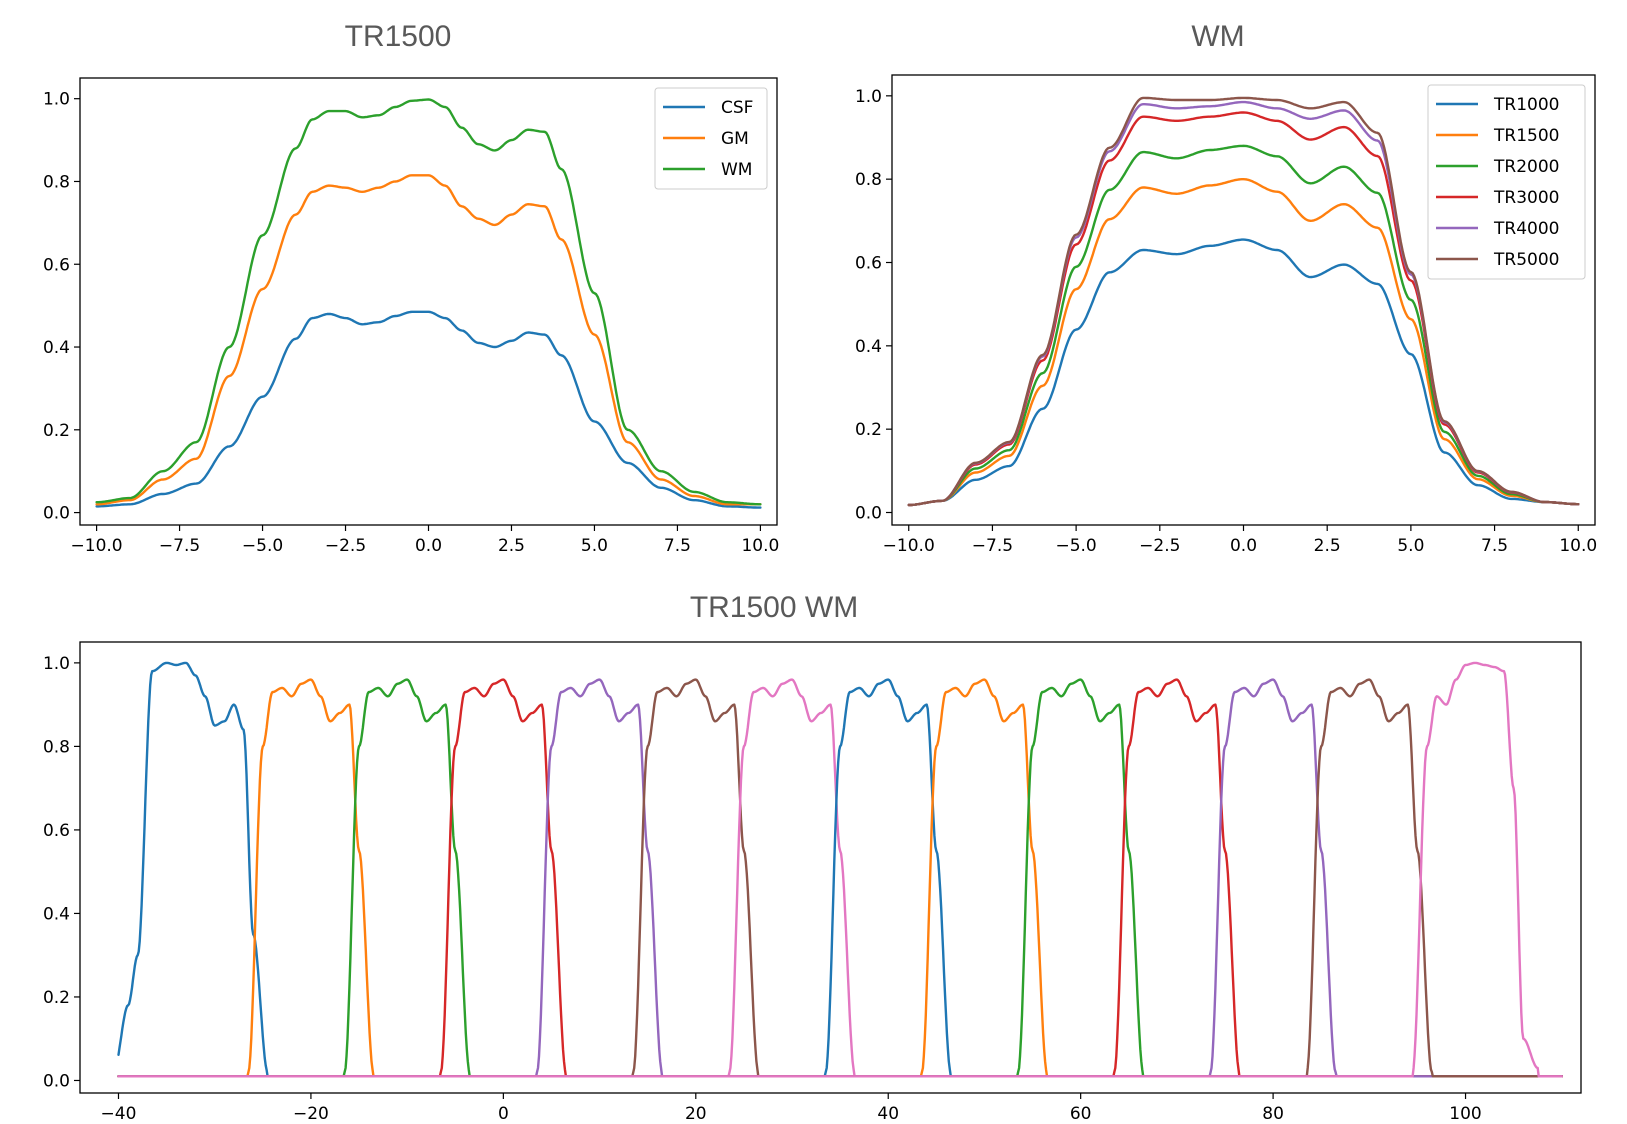 This screenshot has width=1627, height=1124. What do you see at coordinates (1526, 260) in the screenshot?
I see `legend-label: TR5000` at bounding box center [1526, 260].